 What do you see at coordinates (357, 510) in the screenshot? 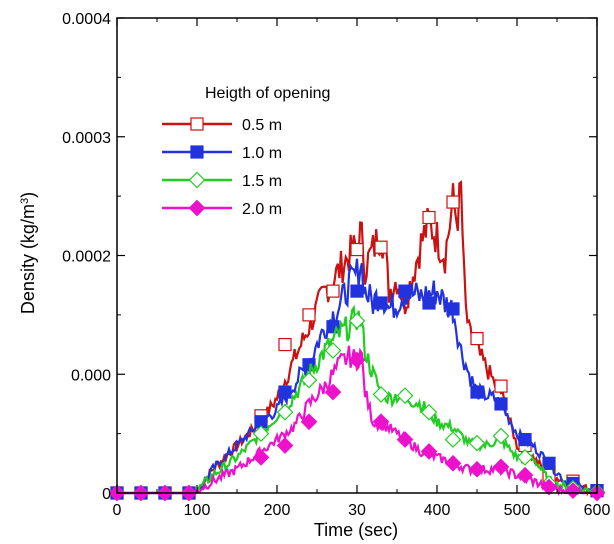
I see `x-tick-label: 30` at bounding box center [357, 510].